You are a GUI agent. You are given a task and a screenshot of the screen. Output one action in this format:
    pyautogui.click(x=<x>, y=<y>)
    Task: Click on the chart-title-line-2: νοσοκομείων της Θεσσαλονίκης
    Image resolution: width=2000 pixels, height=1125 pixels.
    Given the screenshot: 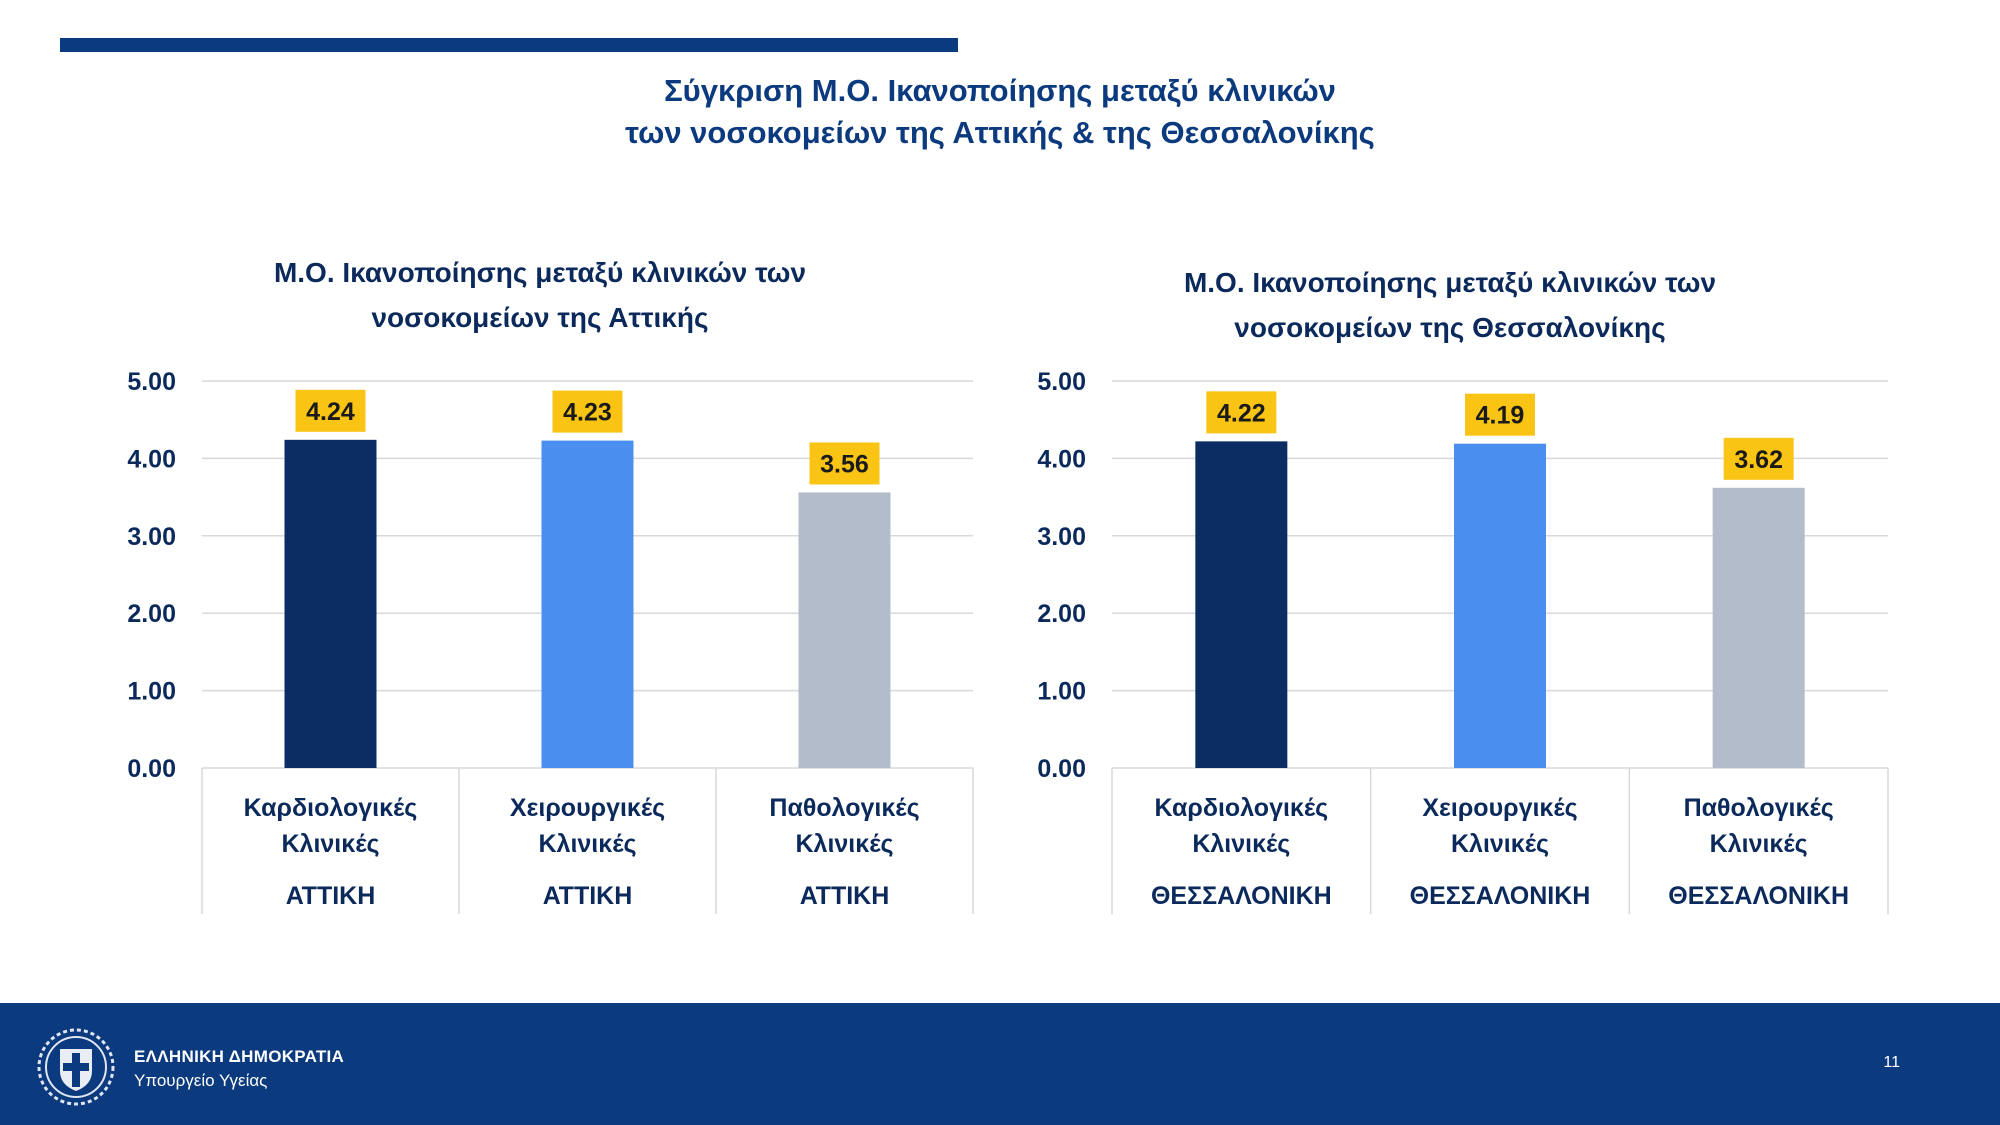 What is the action you would take?
    pyautogui.click(x=1450, y=327)
    